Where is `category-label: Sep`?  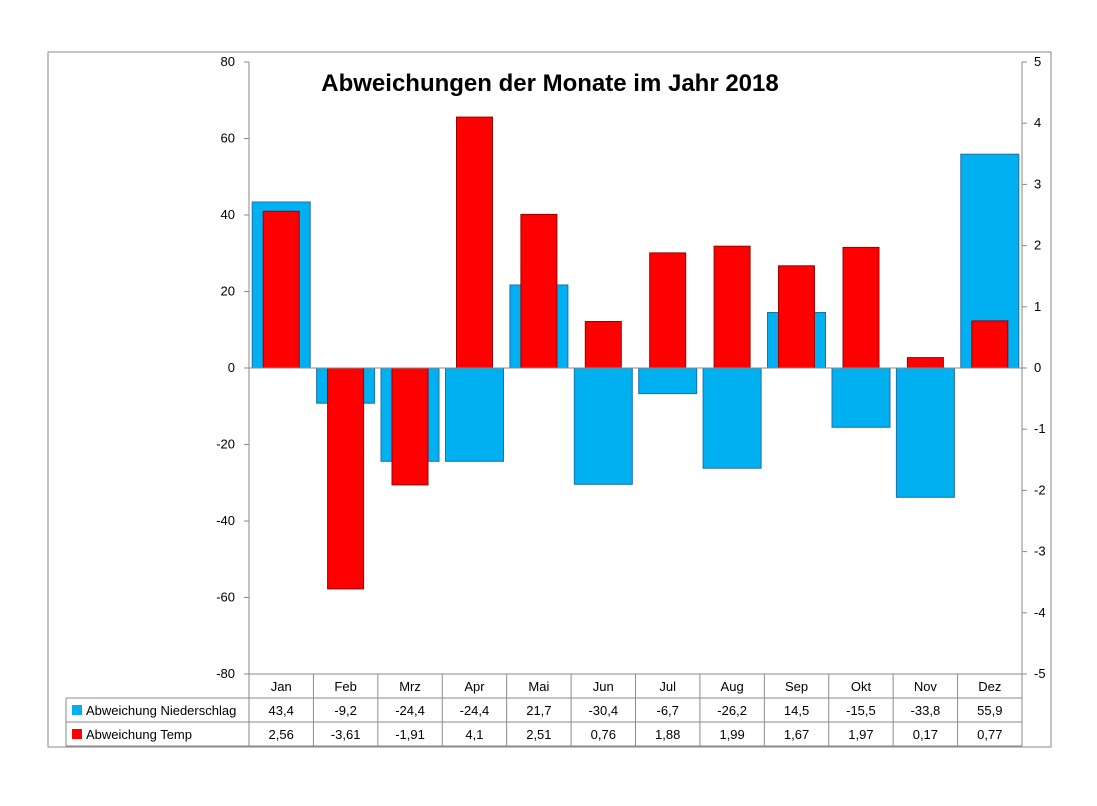 category-label: Sep is located at coordinates (796, 686).